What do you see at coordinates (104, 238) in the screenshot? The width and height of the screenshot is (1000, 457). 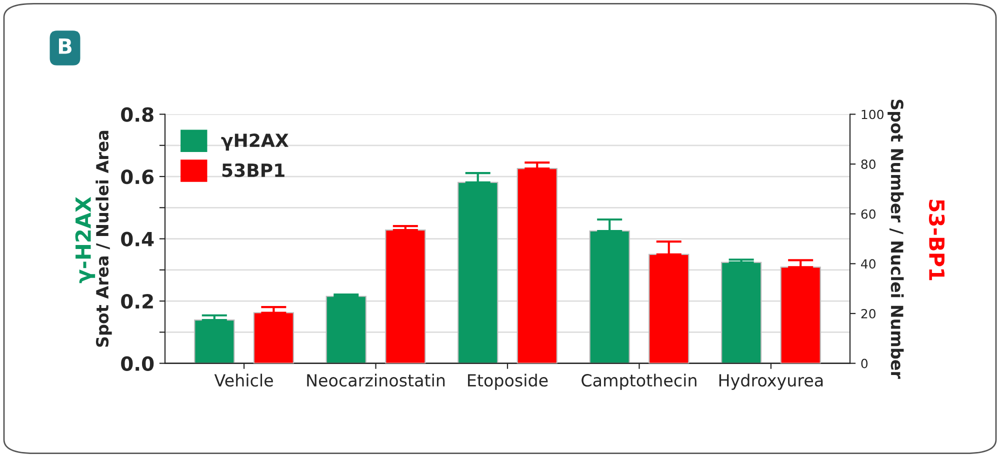 I see `y-axis-title: Spot Area / Nuclei Area` at bounding box center [104, 238].